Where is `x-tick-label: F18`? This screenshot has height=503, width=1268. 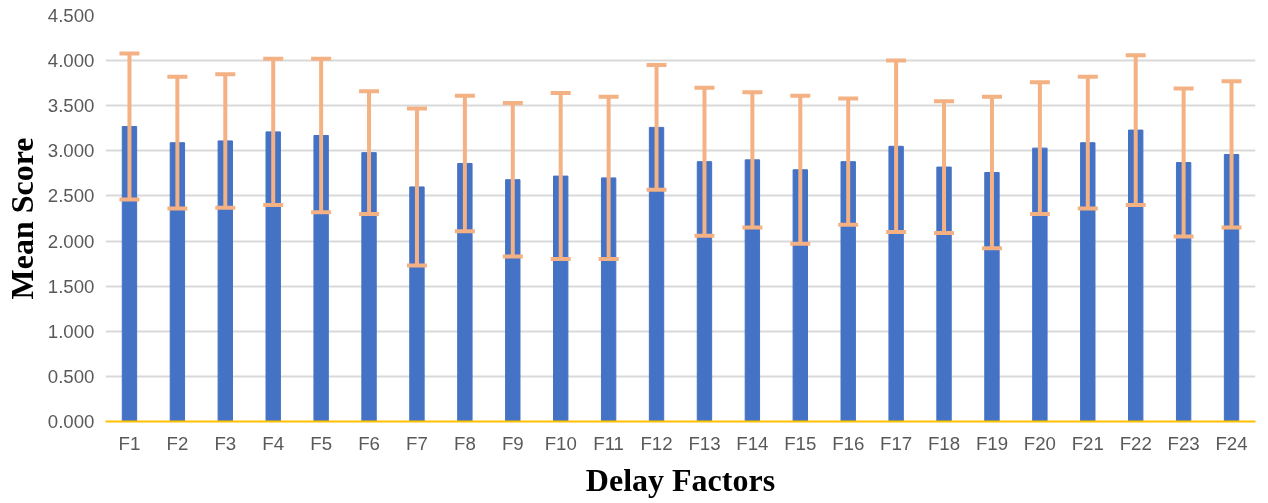
x-tick-label: F18 is located at coordinates (944, 443).